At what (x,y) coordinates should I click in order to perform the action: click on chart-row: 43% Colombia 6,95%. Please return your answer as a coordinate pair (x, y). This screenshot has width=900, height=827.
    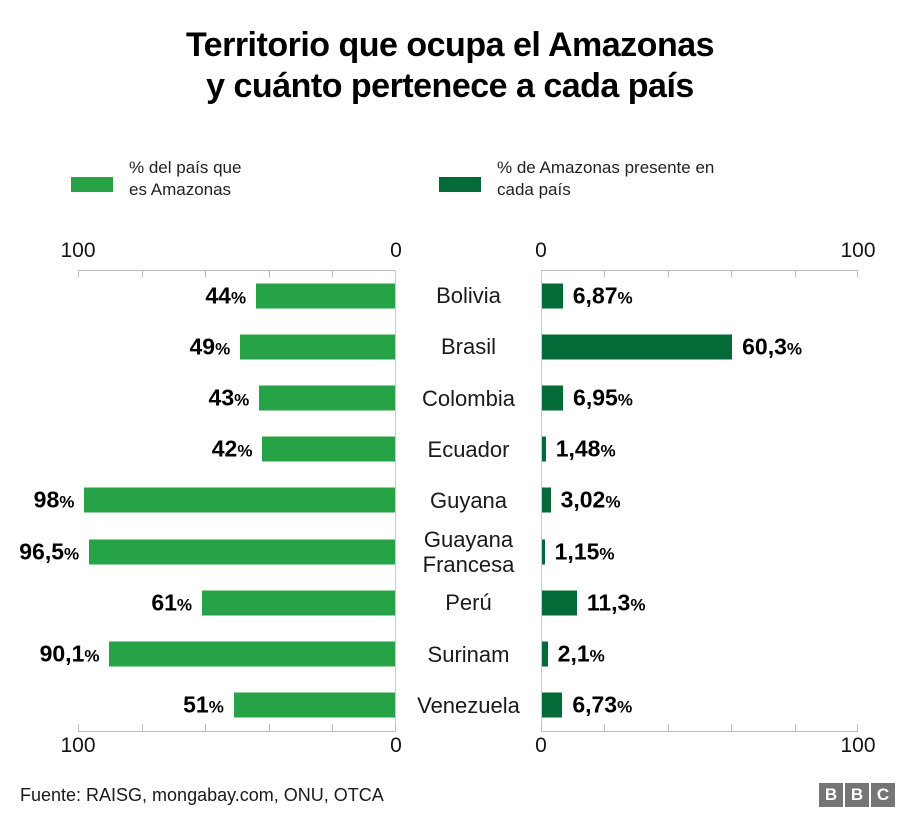
    Looking at the image, I should click on (468, 397).